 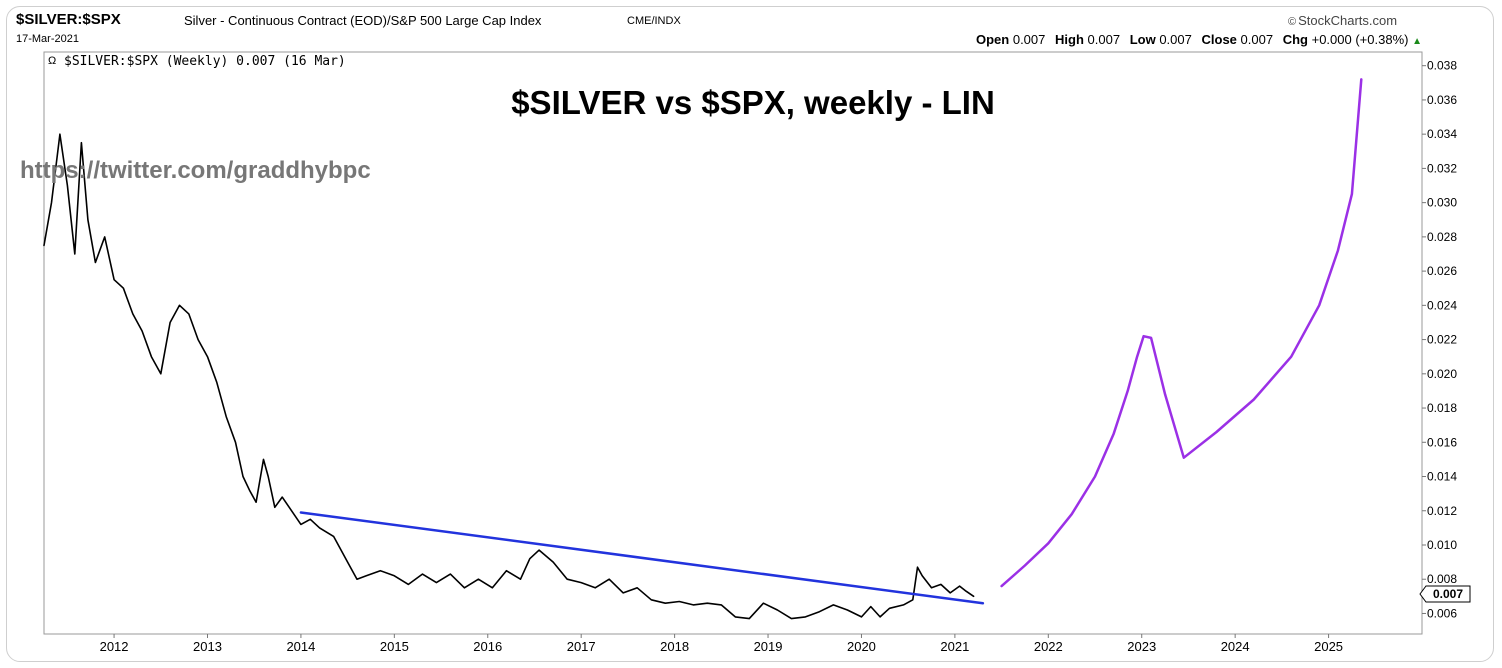 What do you see at coordinates (992, 39) in the screenshot?
I see `open-label: Open` at bounding box center [992, 39].